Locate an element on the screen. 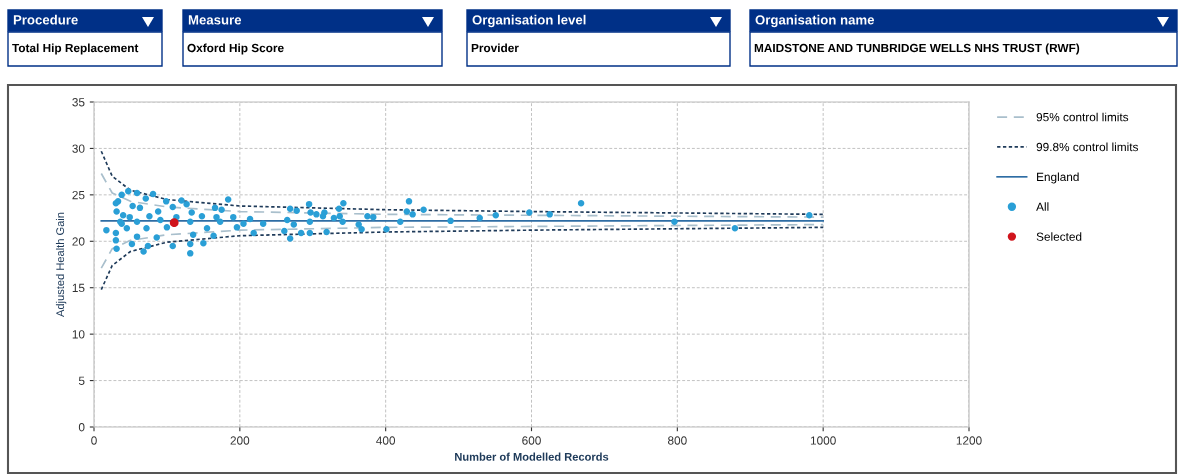 The image size is (1182, 475). x-tick-label: 800 is located at coordinates (677, 440).